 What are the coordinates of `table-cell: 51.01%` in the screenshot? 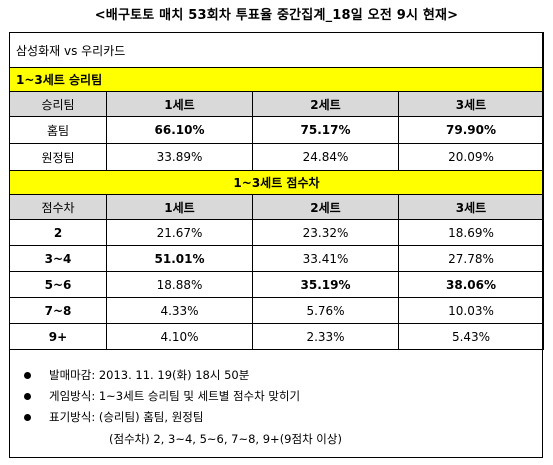 It's located at (179, 258).